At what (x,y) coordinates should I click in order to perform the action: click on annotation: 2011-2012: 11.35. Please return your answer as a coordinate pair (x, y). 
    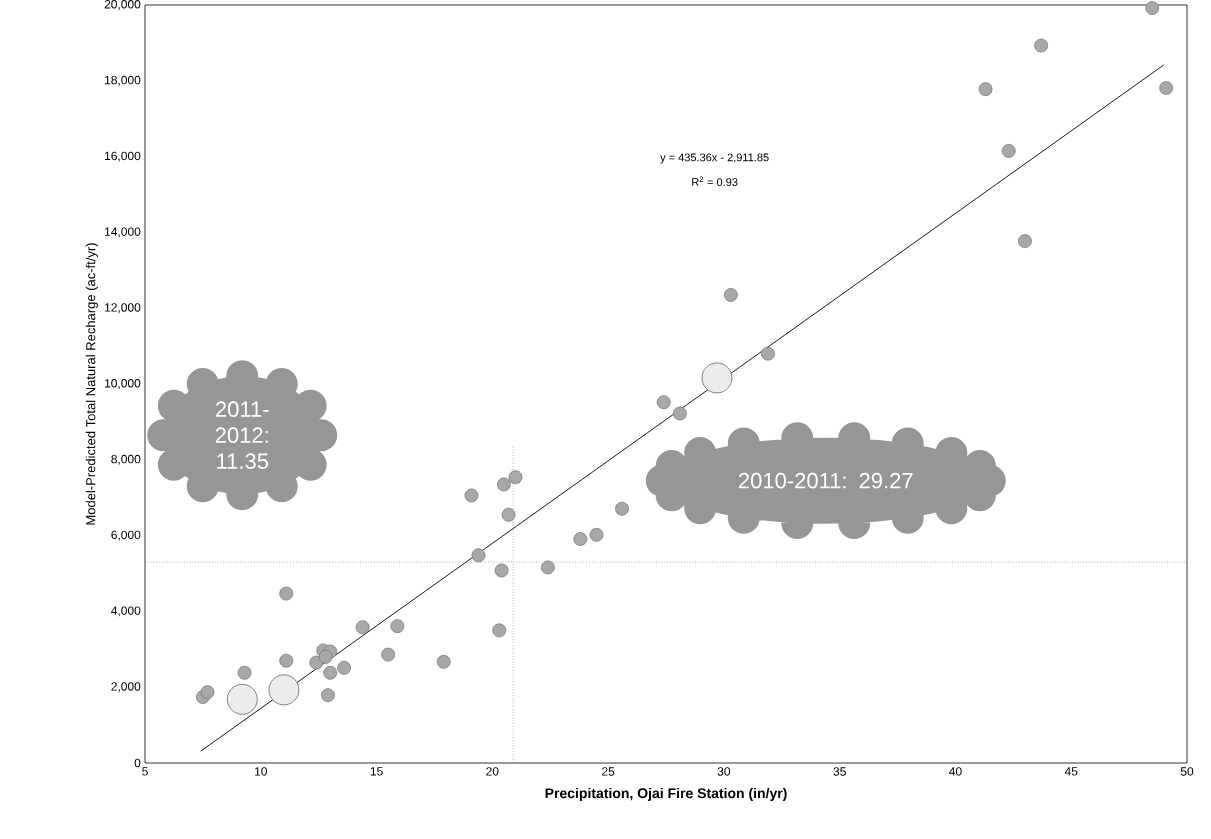
    Looking at the image, I should click on (242, 435).